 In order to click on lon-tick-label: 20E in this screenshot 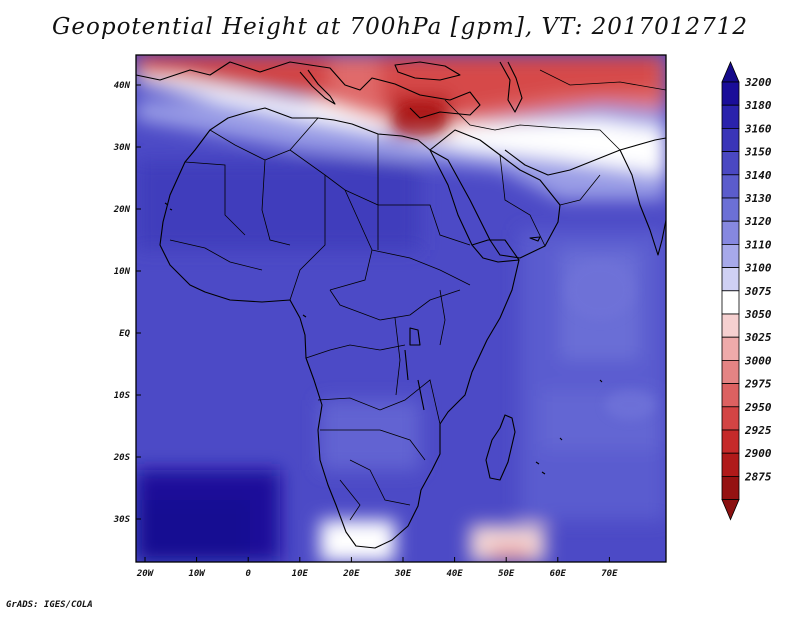, I will do `click(351, 574)`.